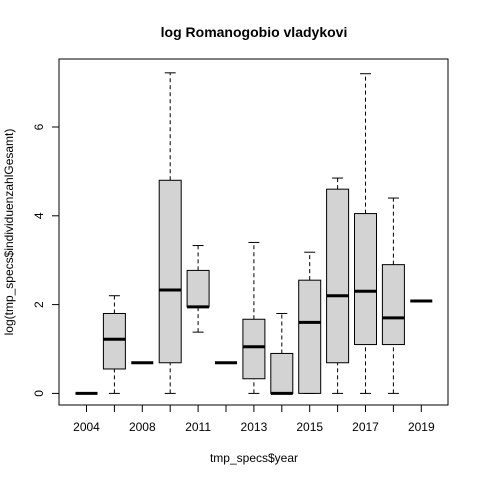 The width and height of the screenshot is (480, 480). I want to click on box-2011, so click(198, 289).